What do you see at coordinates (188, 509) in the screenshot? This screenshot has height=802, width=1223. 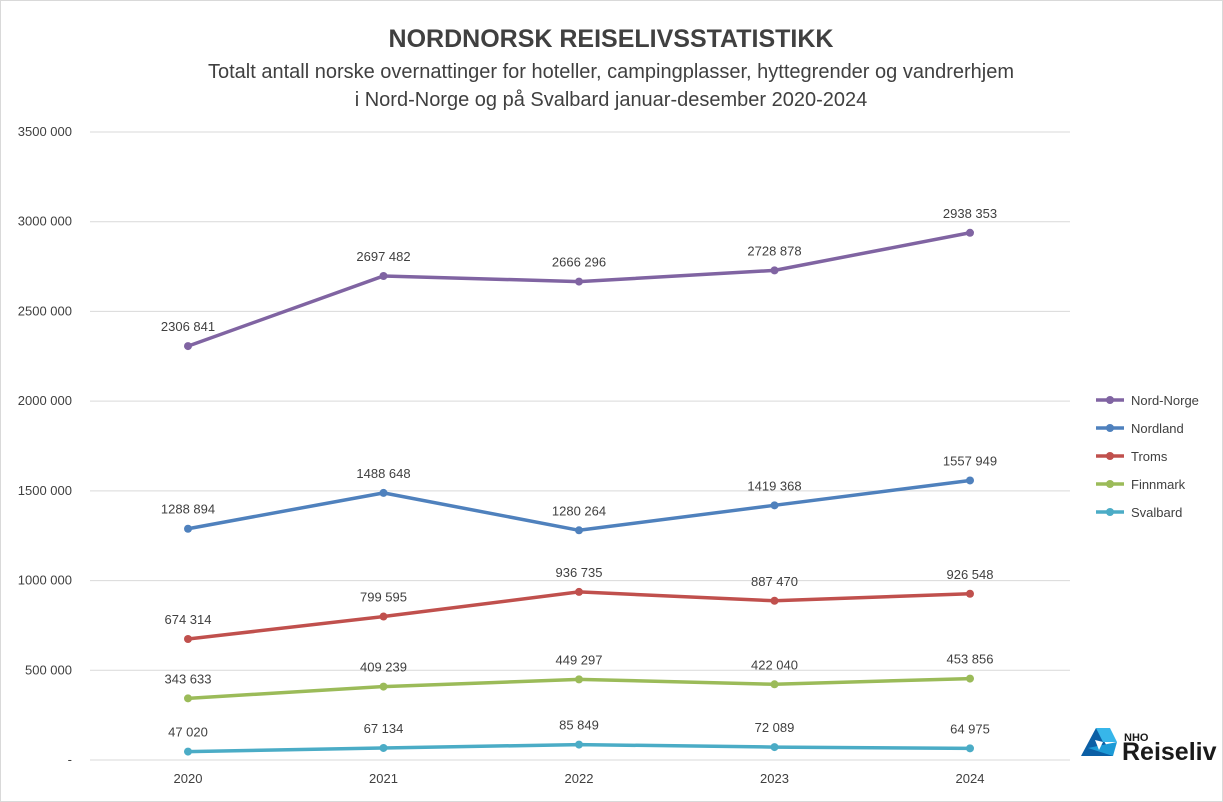 I see `data-label: 1288 894` at bounding box center [188, 509].